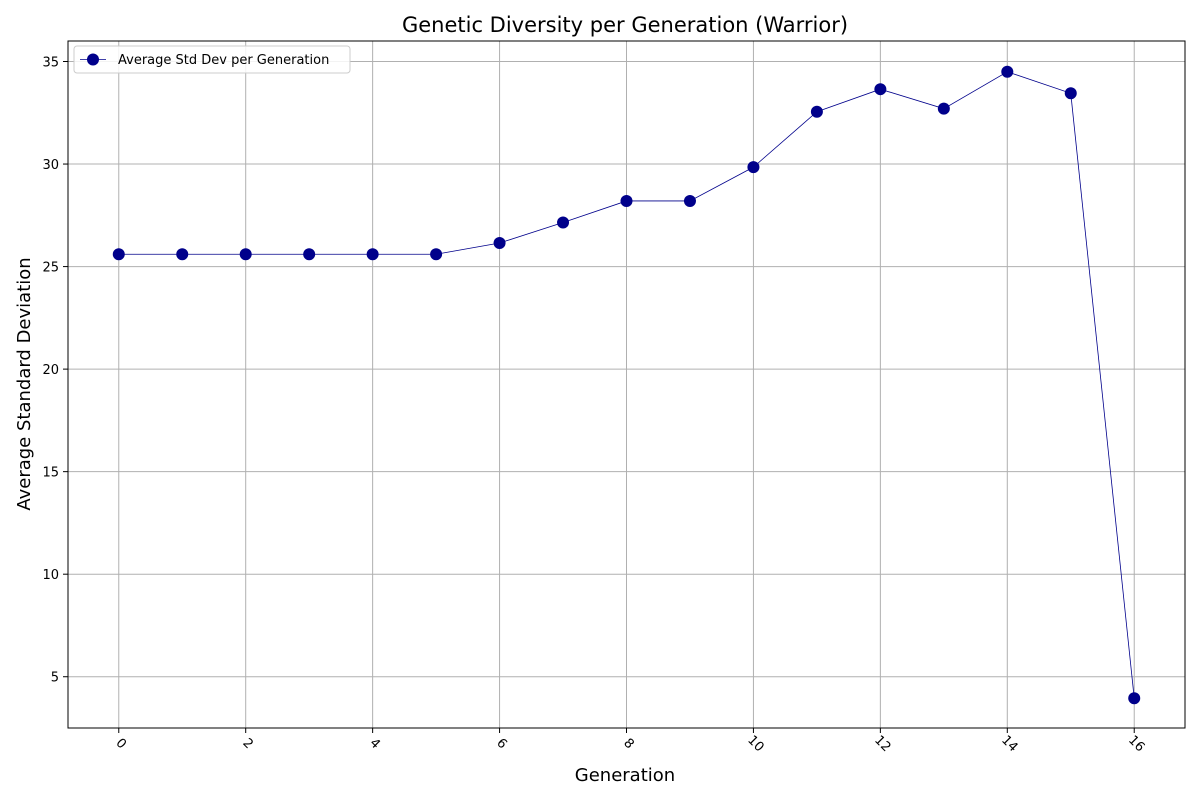 This screenshot has width=1200, height=800. I want to click on x-axis-label: Generation, so click(625, 775).